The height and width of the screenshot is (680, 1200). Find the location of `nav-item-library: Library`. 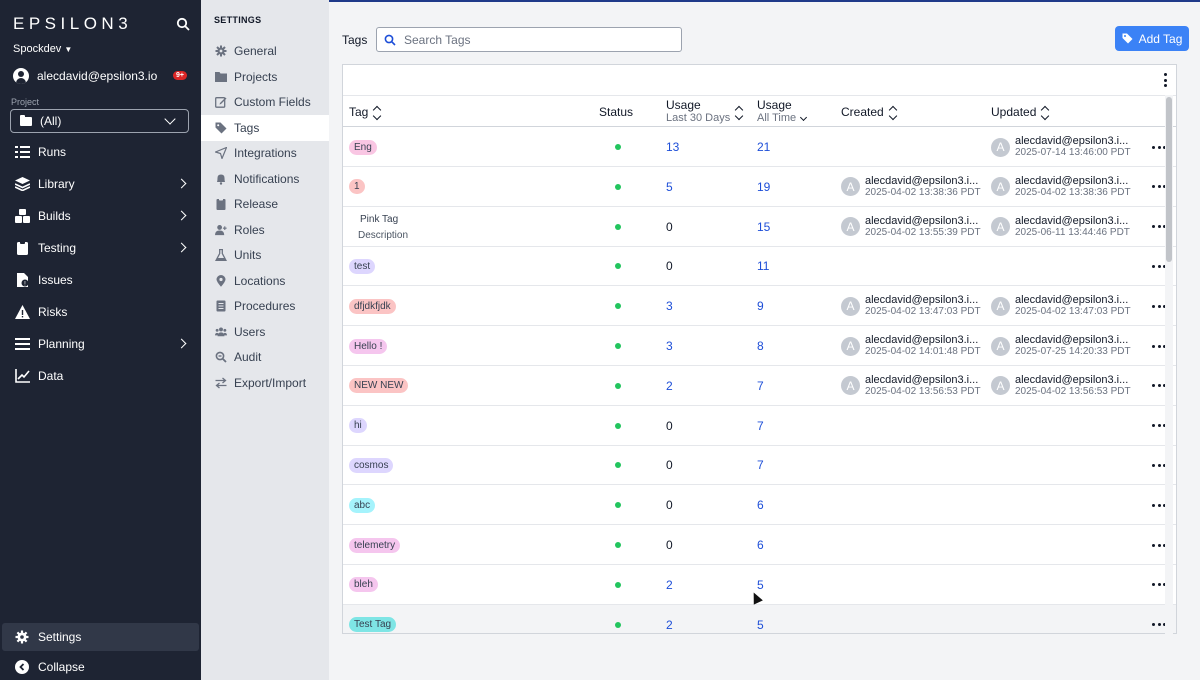

nav-item-library: Library is located at coordinates (100, 184).